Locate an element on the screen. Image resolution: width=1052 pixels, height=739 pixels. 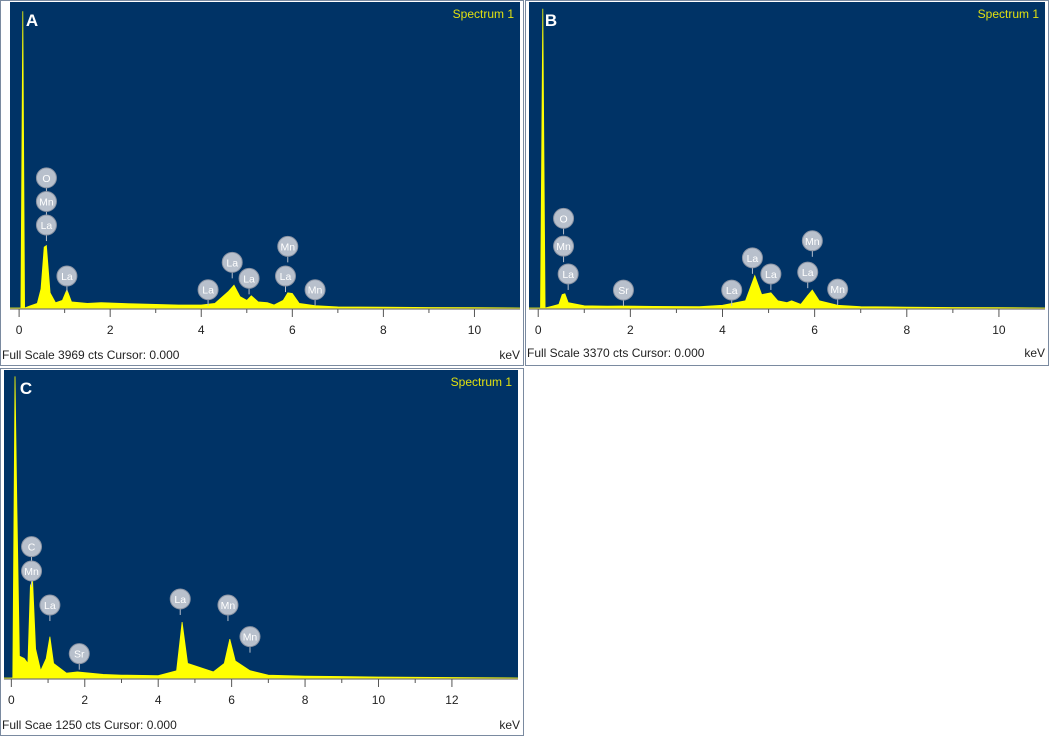
peak-label-c: C is located at coordinates (32, 549).